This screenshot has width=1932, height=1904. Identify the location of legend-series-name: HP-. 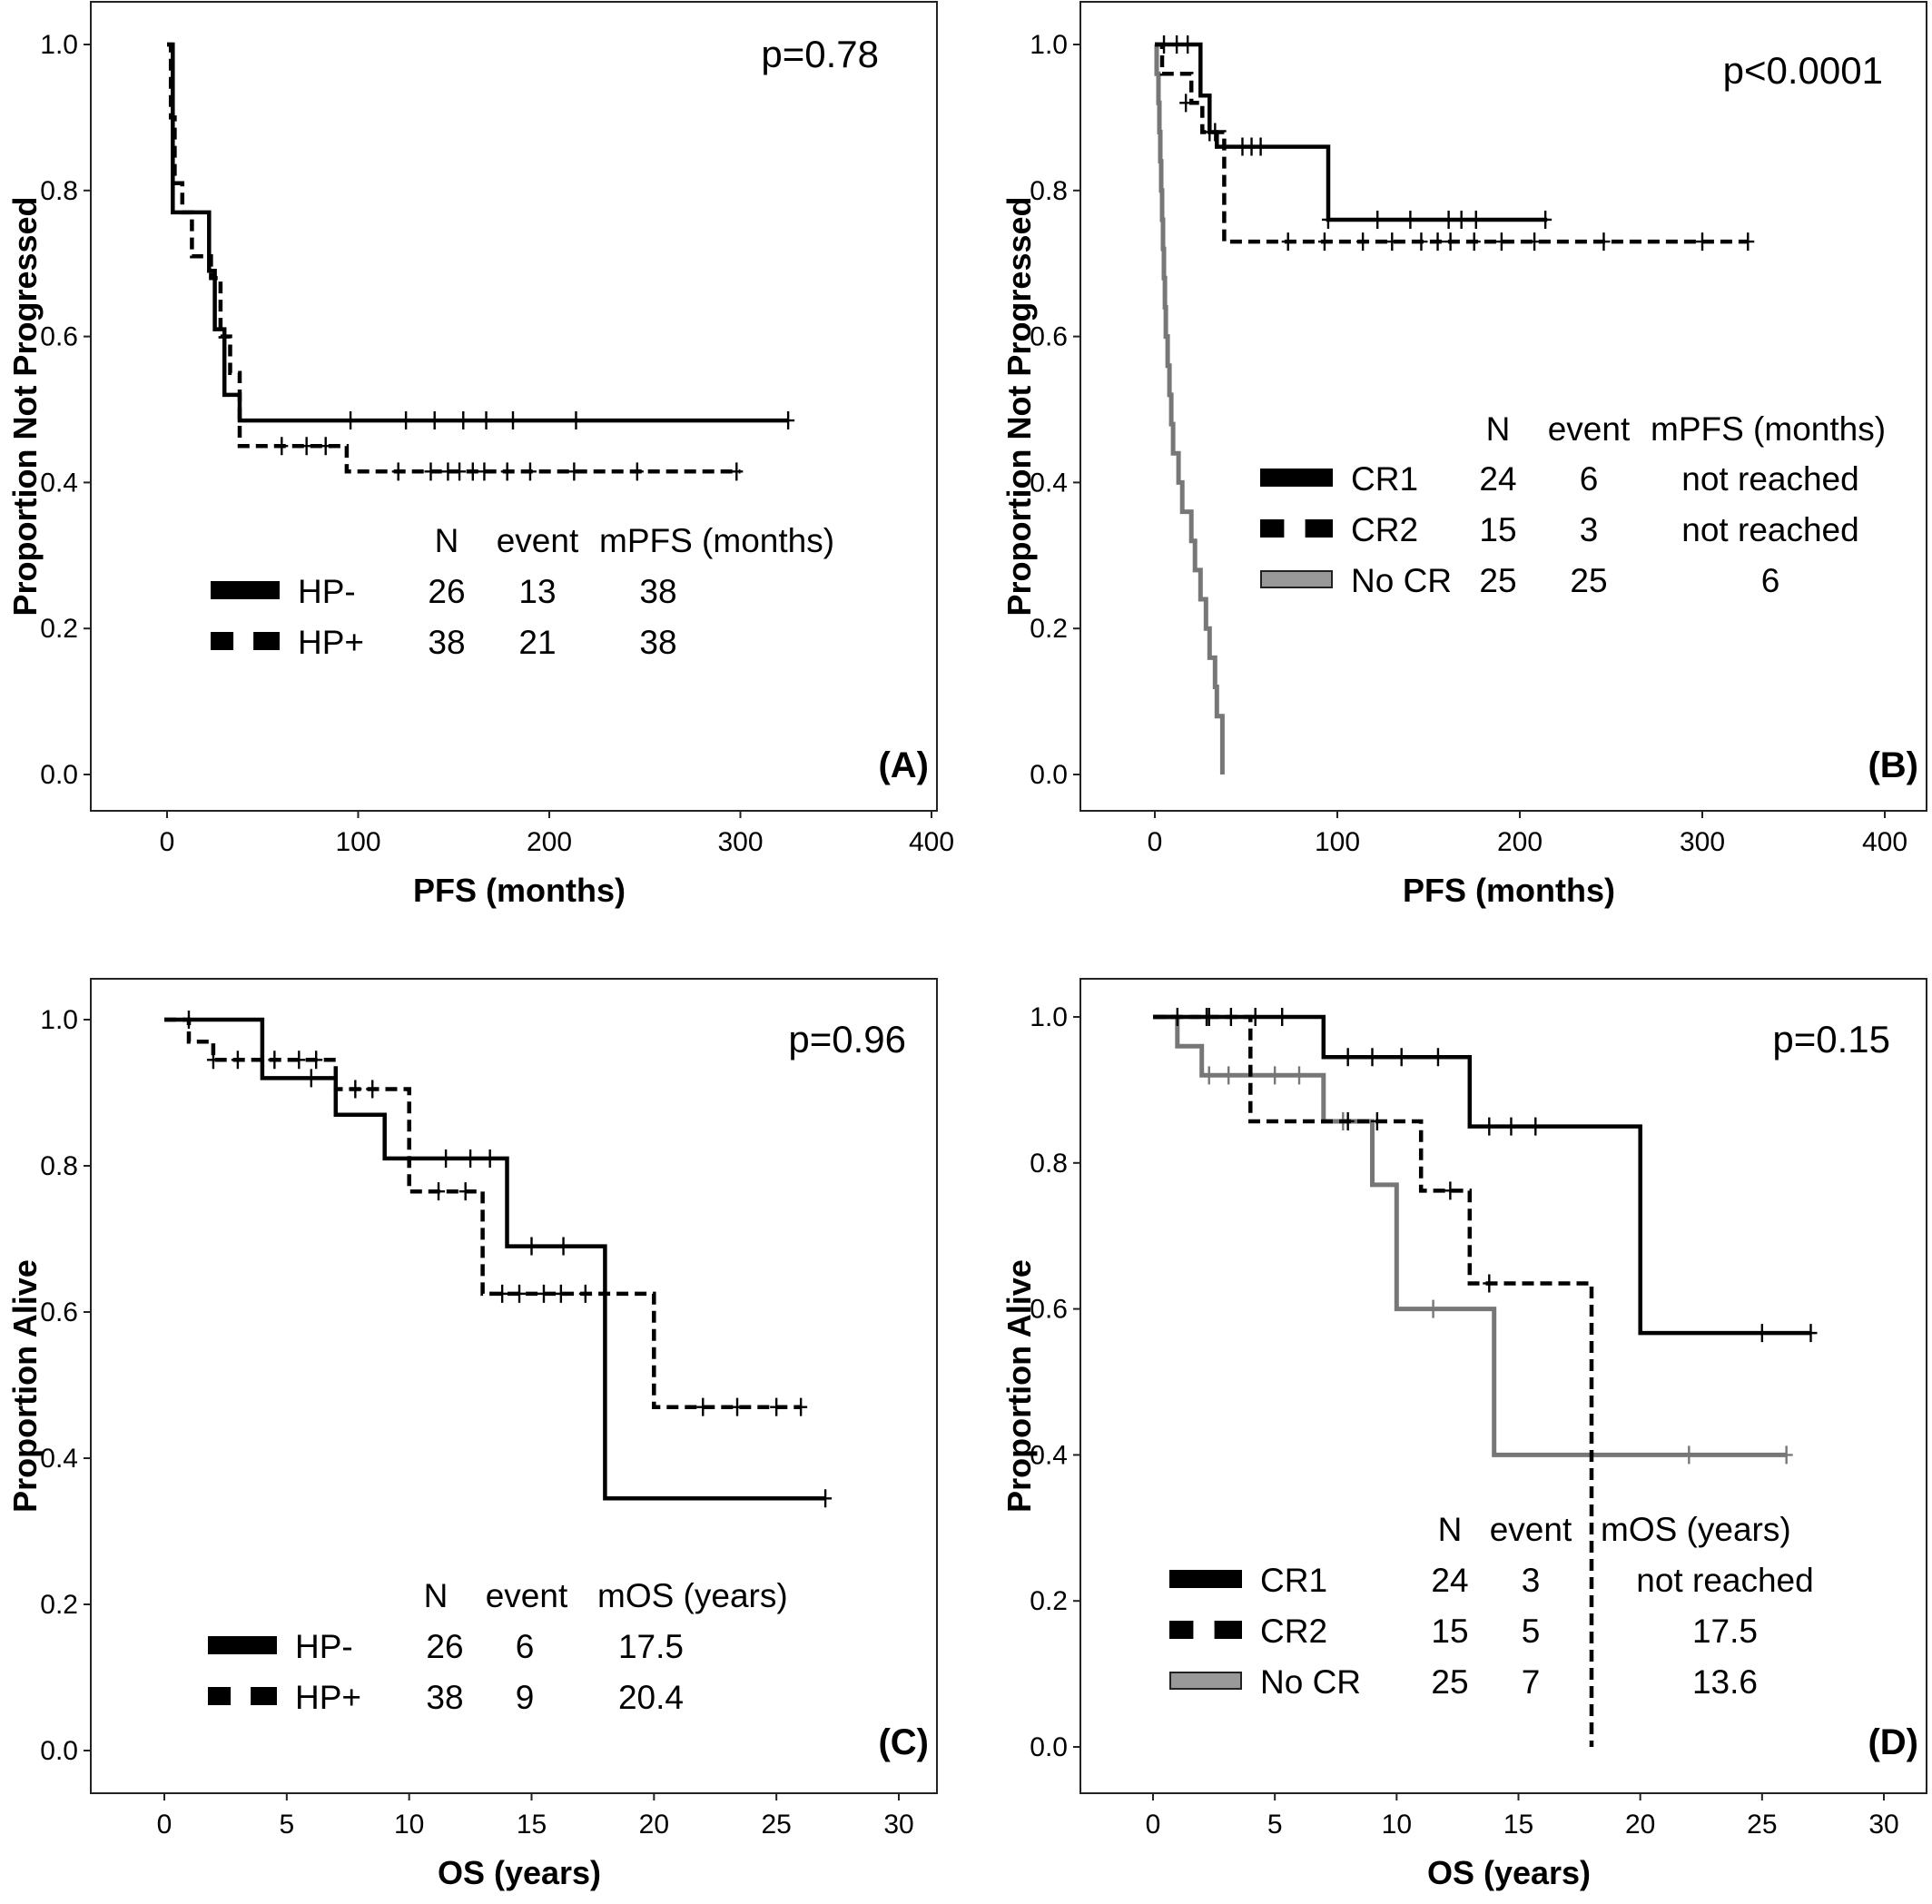
(324, 1646).